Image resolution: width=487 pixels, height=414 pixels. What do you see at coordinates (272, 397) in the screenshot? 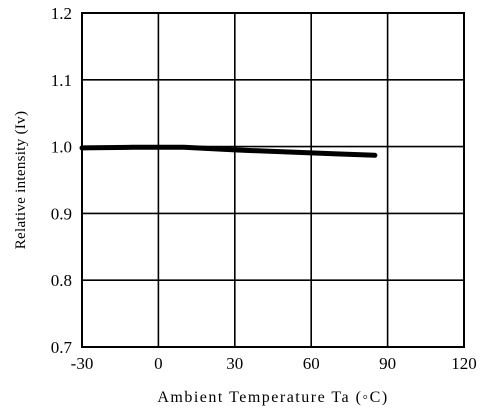
I see `x-axis-title: Ambient Temperature Ta (◦C)` at bounding box center [272, 397].